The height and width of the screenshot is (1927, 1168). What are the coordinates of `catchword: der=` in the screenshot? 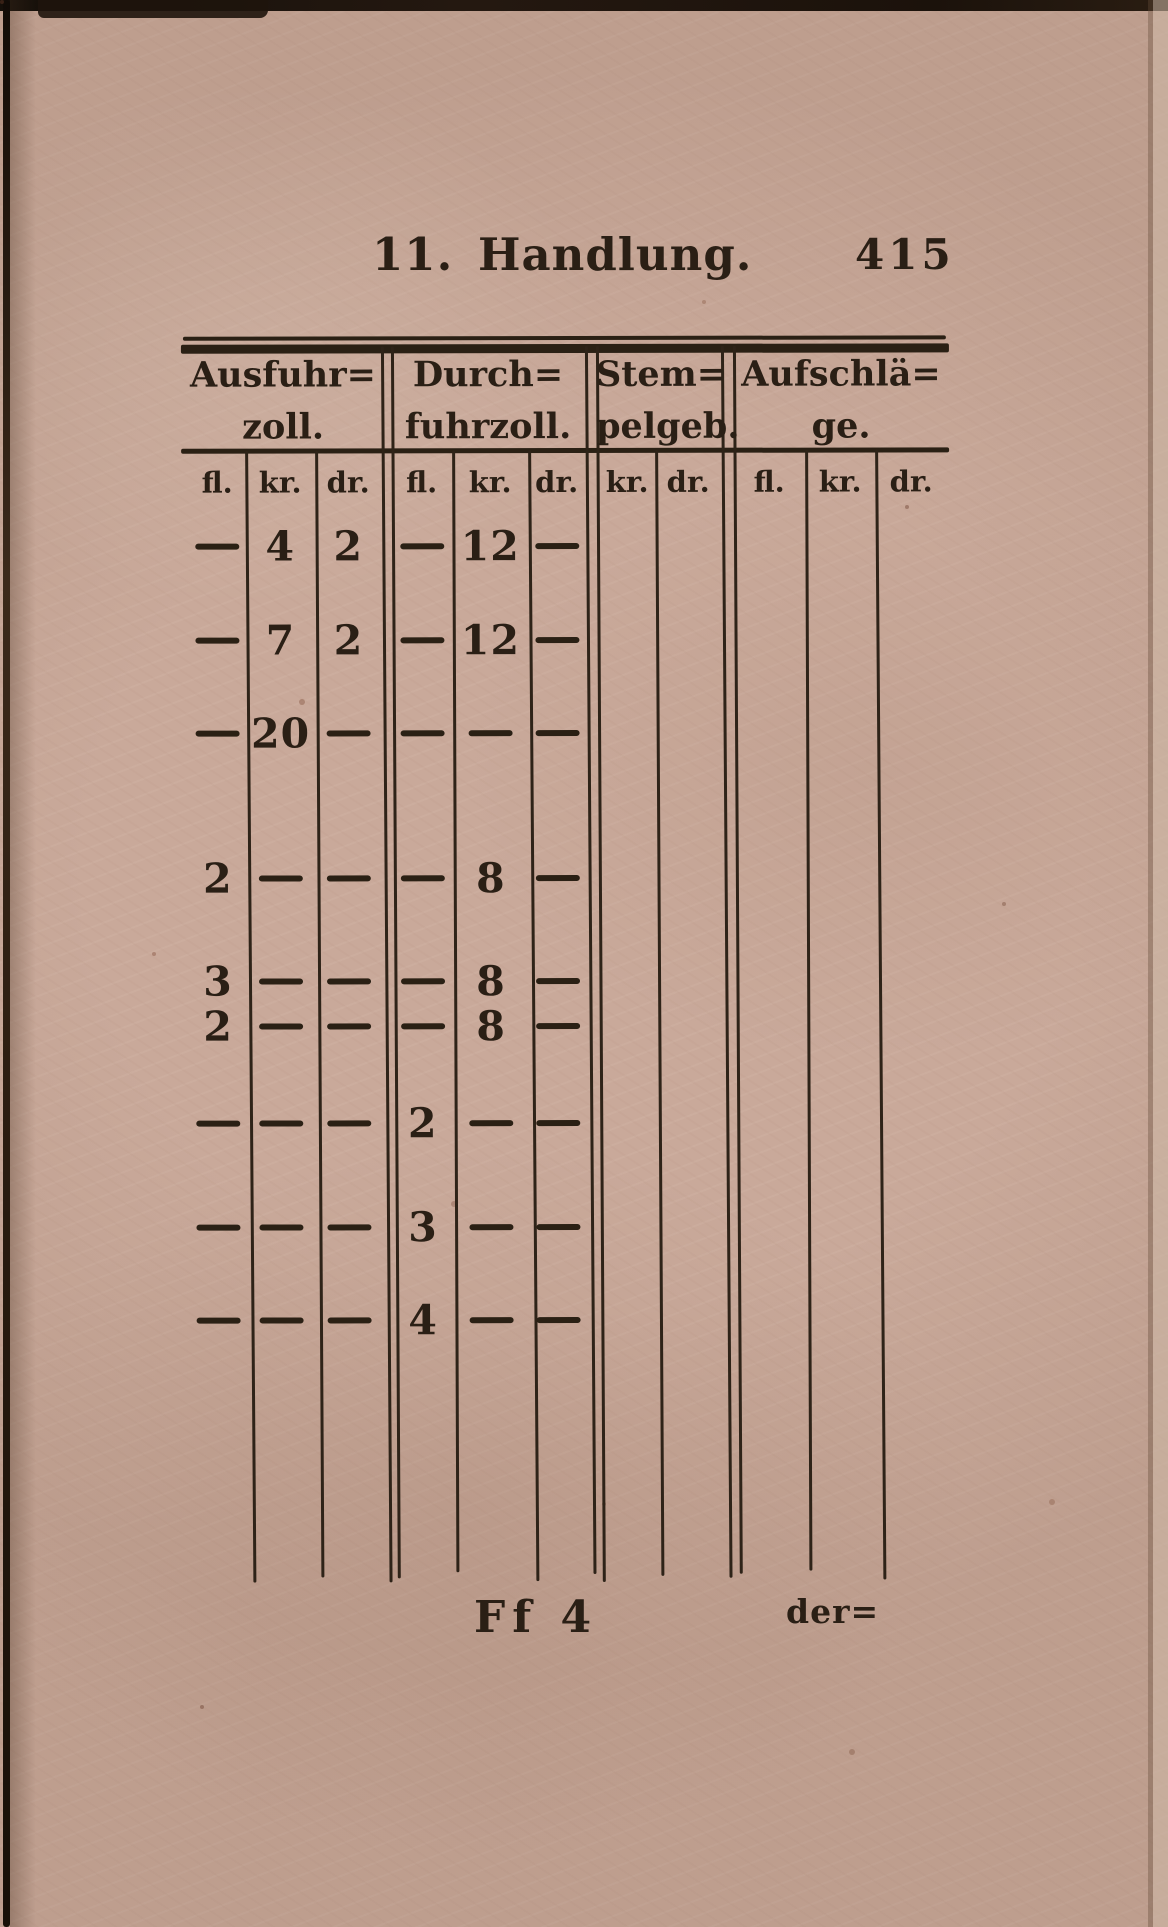 It's located at (833, 1611).